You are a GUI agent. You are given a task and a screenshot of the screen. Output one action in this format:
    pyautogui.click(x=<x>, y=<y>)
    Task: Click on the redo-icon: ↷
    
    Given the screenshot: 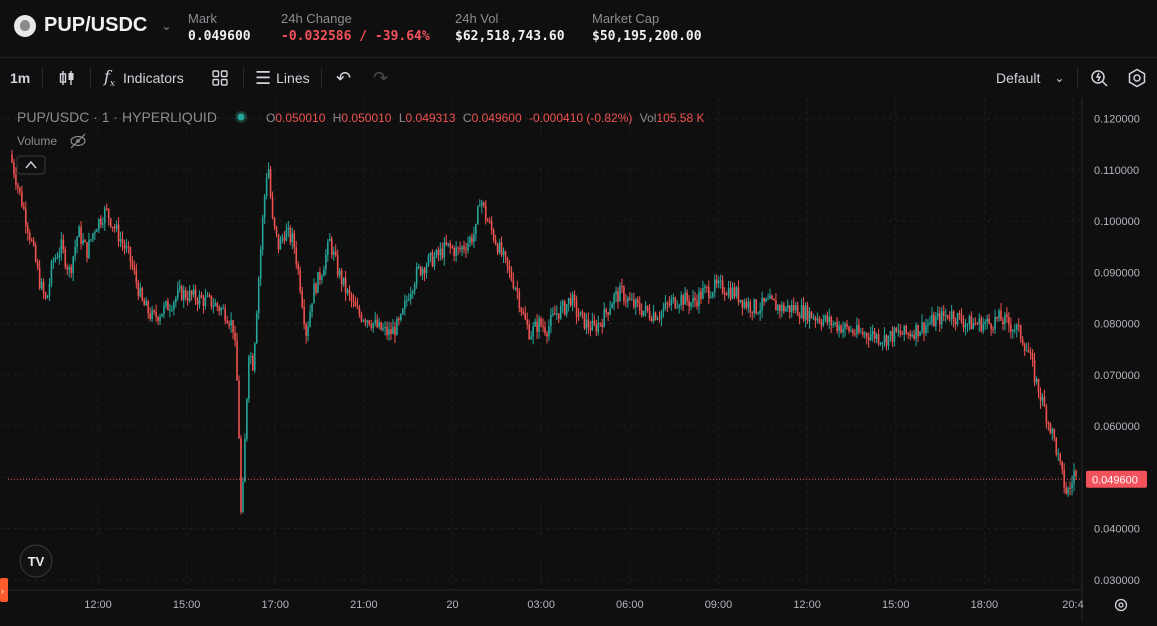 What is the action you would take?
    pyautogui.click(x=381, y=77)
    